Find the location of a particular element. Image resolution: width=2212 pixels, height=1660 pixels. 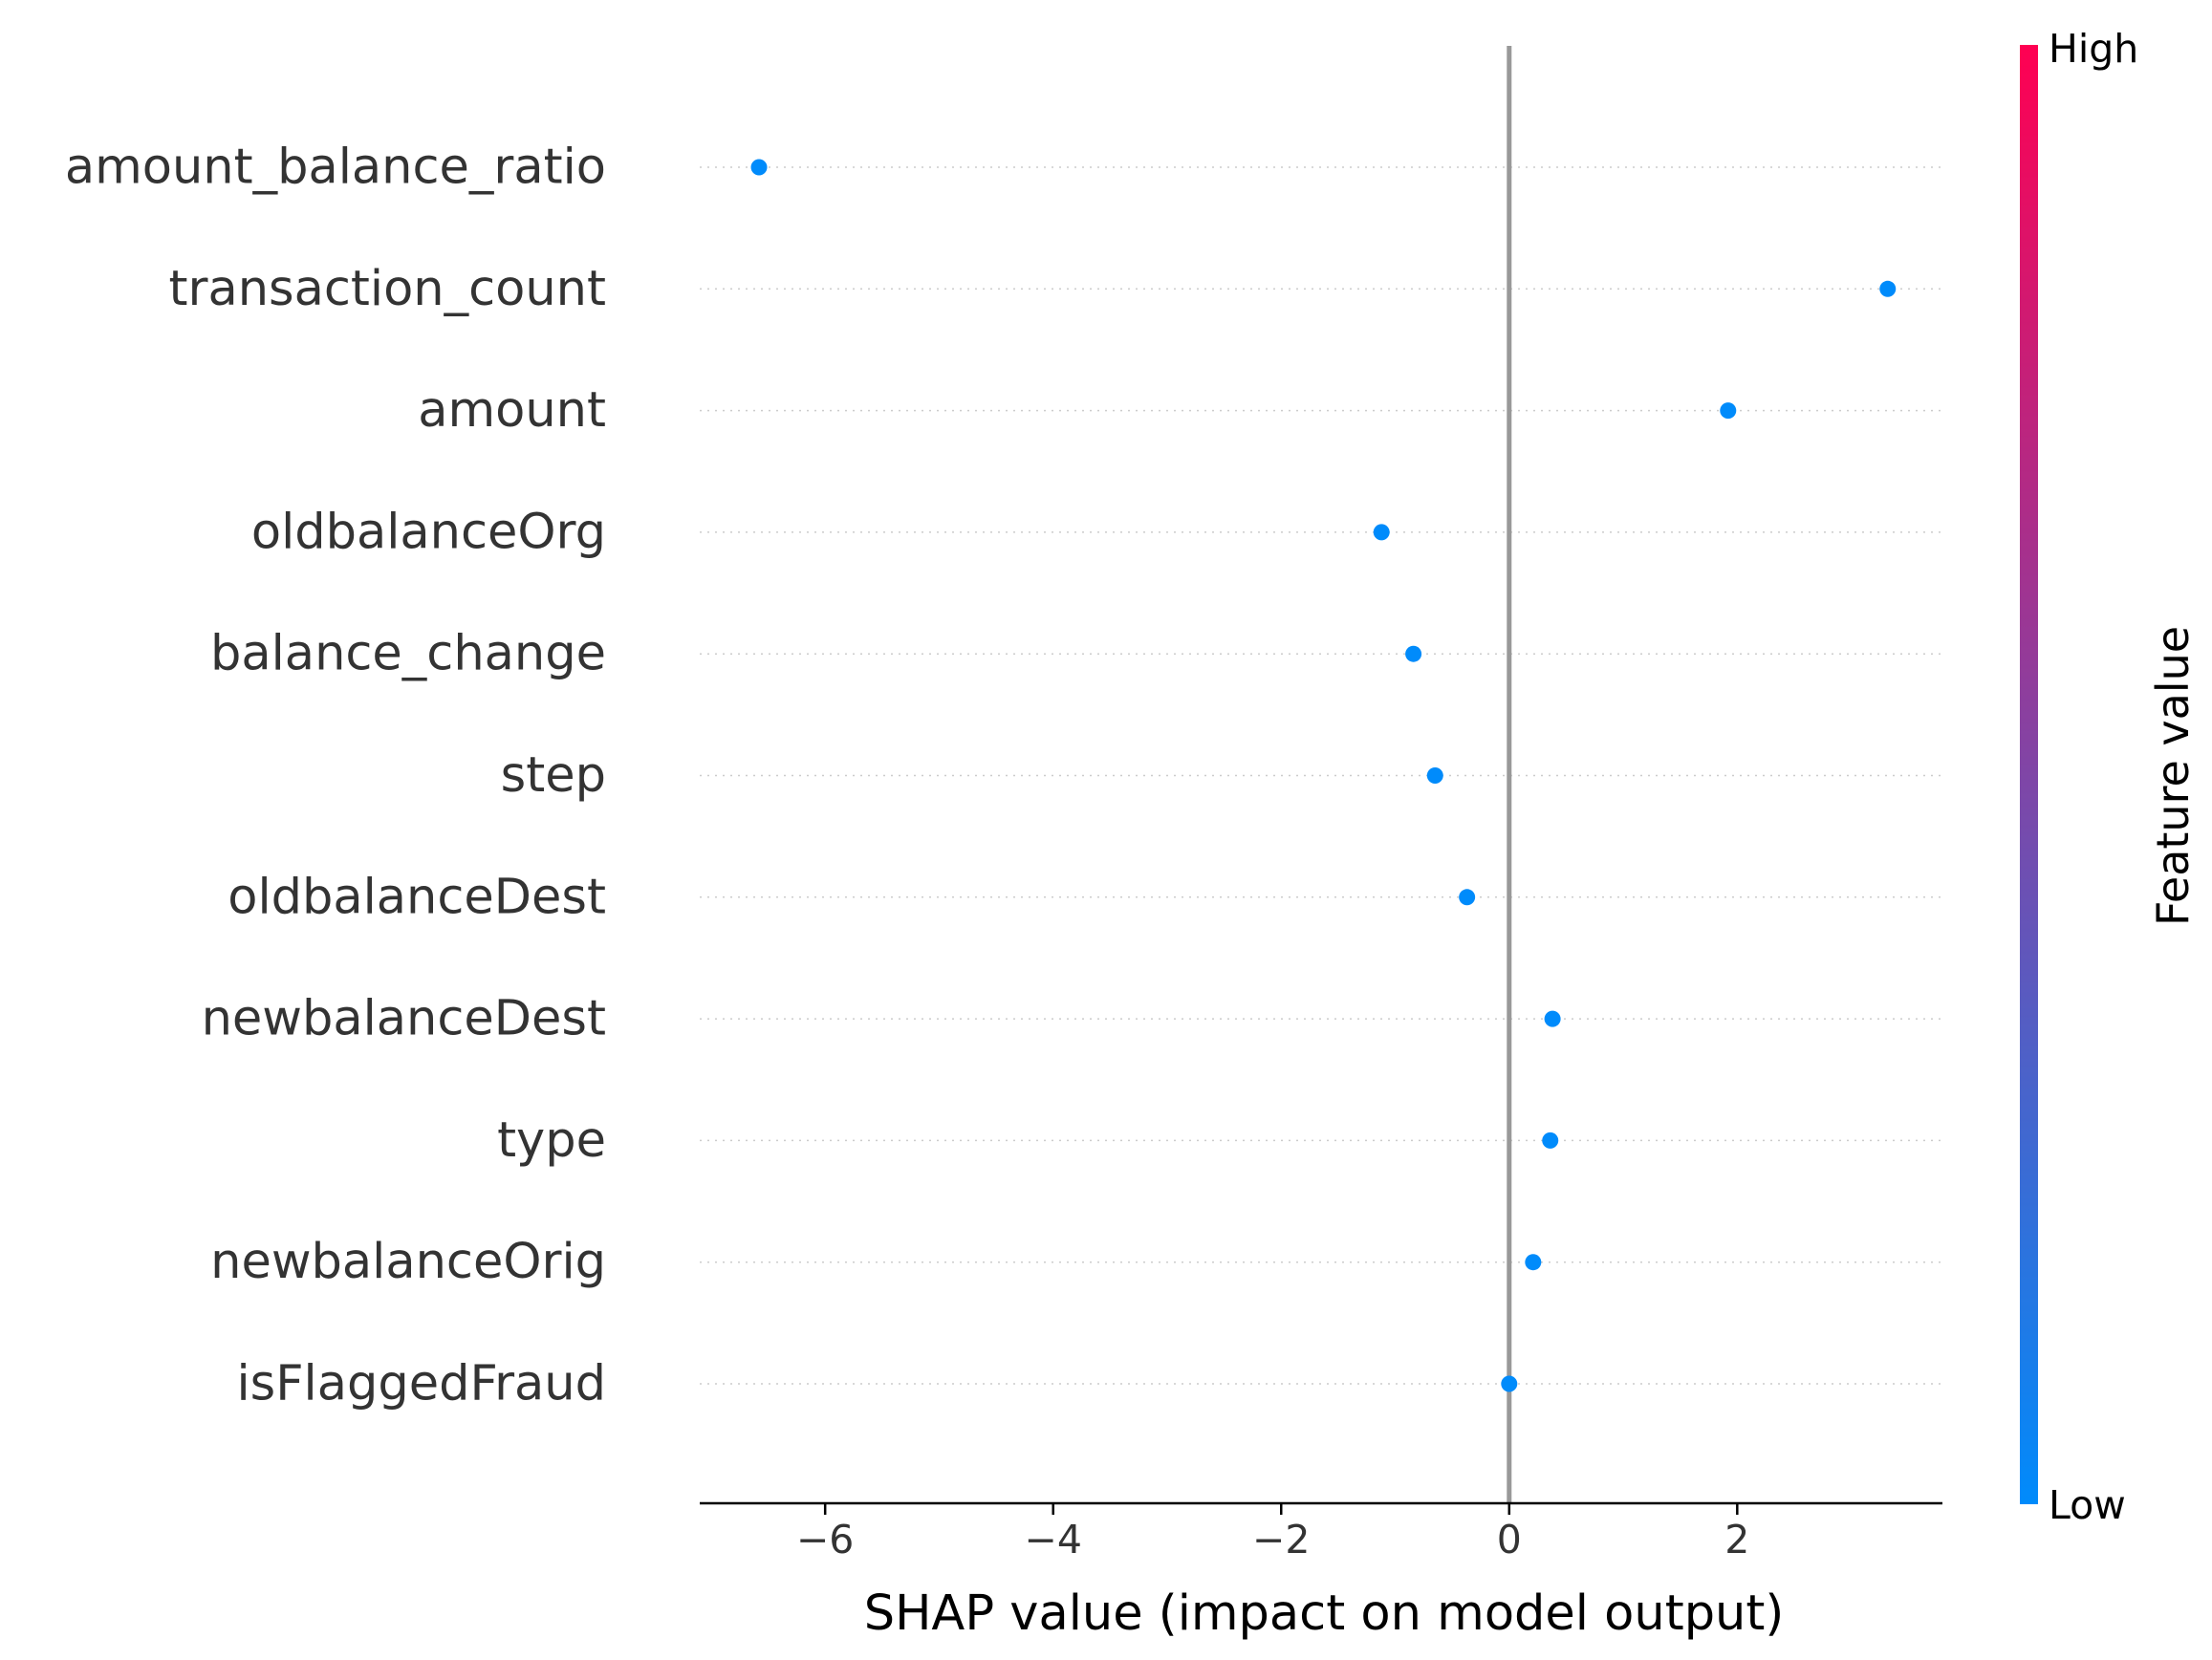

x-tick-label: −4 is located at coordinates (1053, 1540).